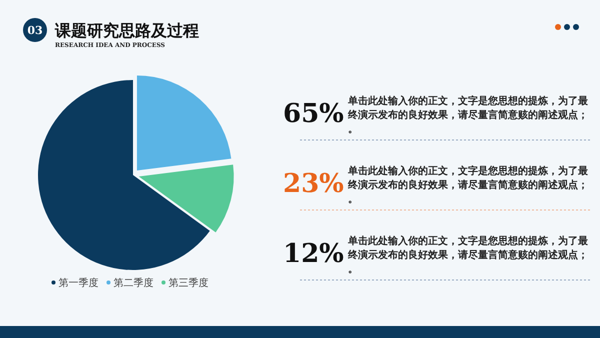  I want to click on text: 23%, so click(313, 184).